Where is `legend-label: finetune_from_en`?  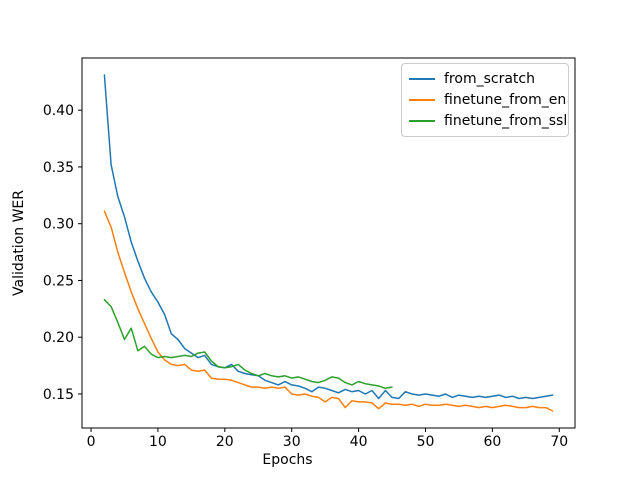 legend-label: finetune_from_en is located at coordinates (505, 100).